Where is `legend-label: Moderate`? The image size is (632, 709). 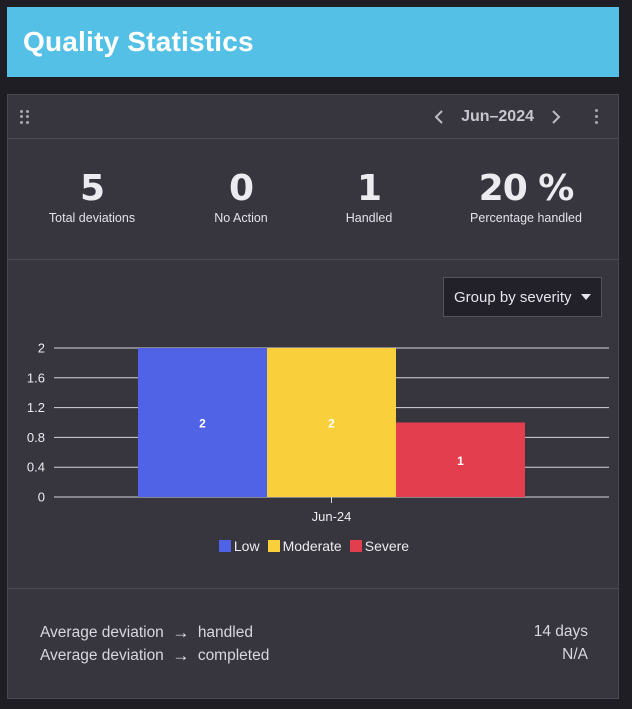
legend-label: Moderate is located at coordinates (312, 546).